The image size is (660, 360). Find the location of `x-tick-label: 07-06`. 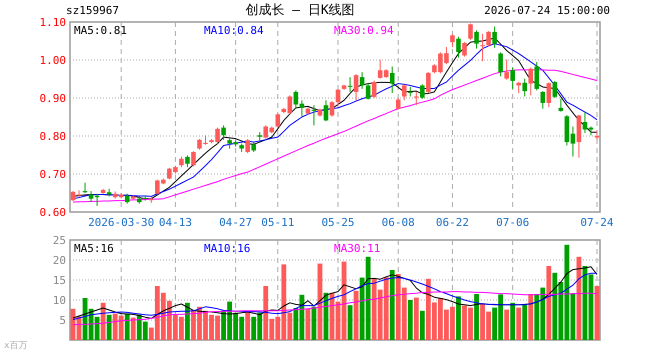

x-tick-label: 07-06 is located at coordinates (513, 222).